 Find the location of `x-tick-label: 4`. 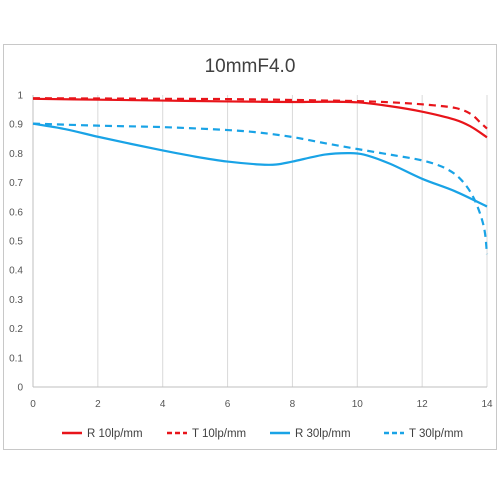

x-tick-label: 4 is located at coordinates (163, 404).